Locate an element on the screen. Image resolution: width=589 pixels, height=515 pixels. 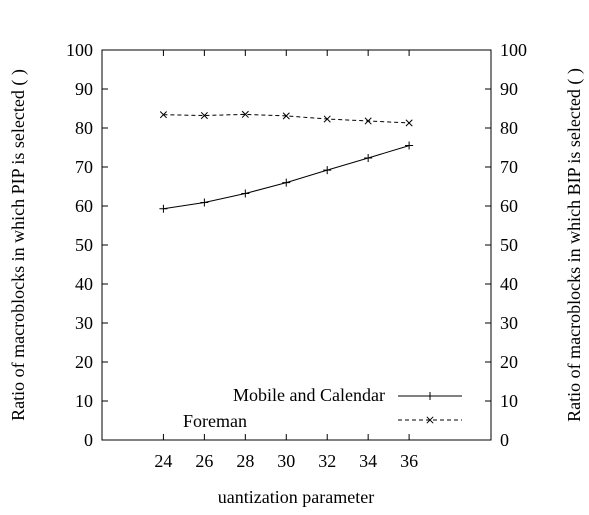
series-layer is located at coordinates (286, 161).